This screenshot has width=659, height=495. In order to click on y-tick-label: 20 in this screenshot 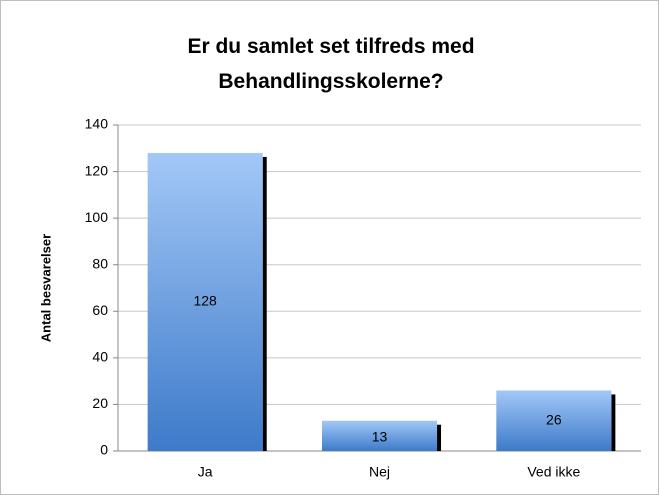, I will do `click(100, 403)`.